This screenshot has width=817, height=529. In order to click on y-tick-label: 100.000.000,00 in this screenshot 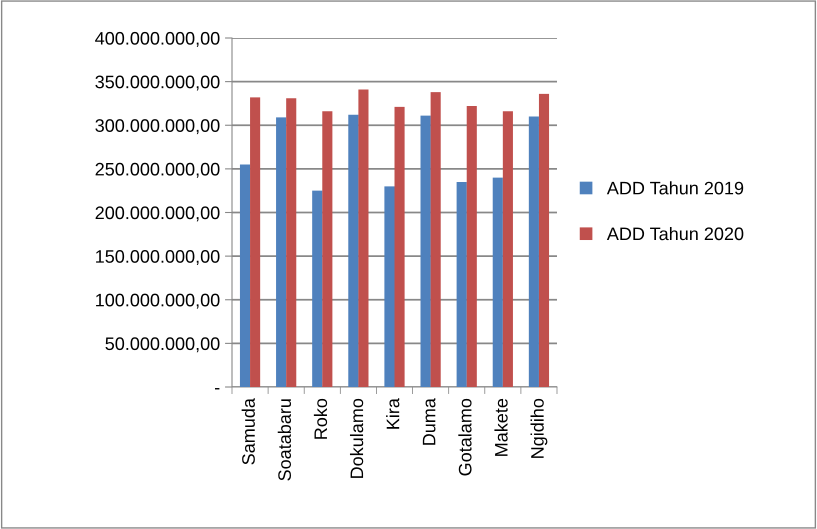, I will do `click(158, 301)`.